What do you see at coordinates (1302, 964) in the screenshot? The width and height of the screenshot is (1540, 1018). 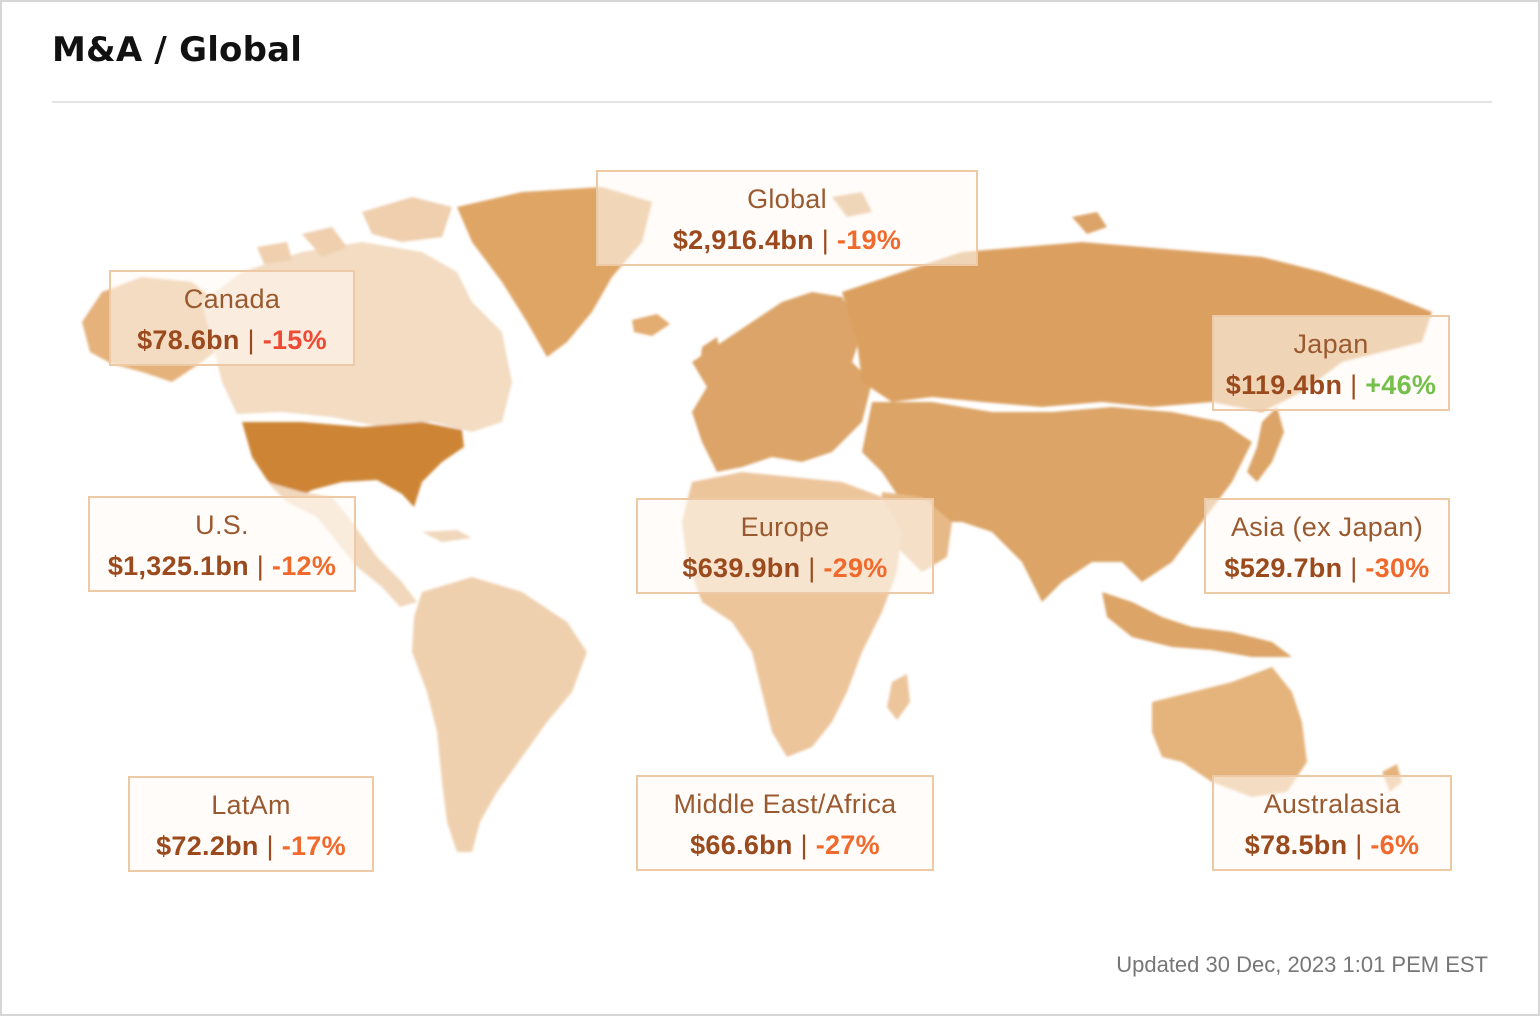 I see `updated-timestamp: Updated 30 Dec, 2023 1:01 PEM EST` at bounding box center [1302, 964].